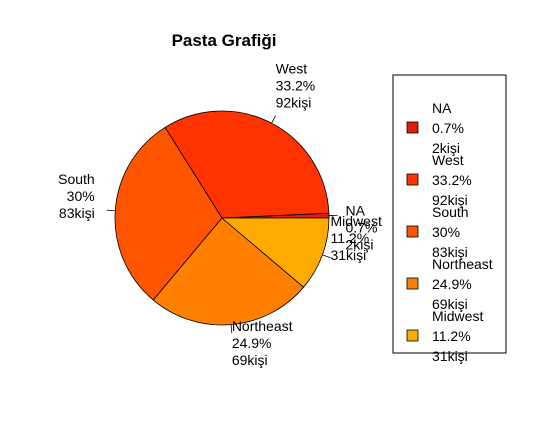  Describe the element at coordinates (412, 179) in the screenshot. I see `legend-swatch-west` at that location.